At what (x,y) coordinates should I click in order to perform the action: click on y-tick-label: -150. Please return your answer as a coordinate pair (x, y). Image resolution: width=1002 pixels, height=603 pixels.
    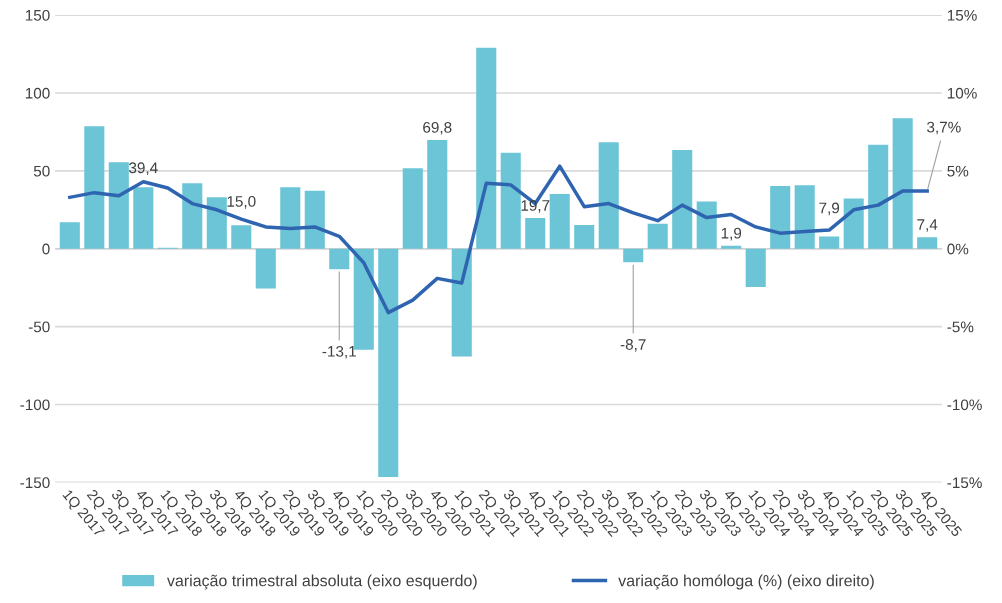
    Looking at the image, I should click on (35, 483).